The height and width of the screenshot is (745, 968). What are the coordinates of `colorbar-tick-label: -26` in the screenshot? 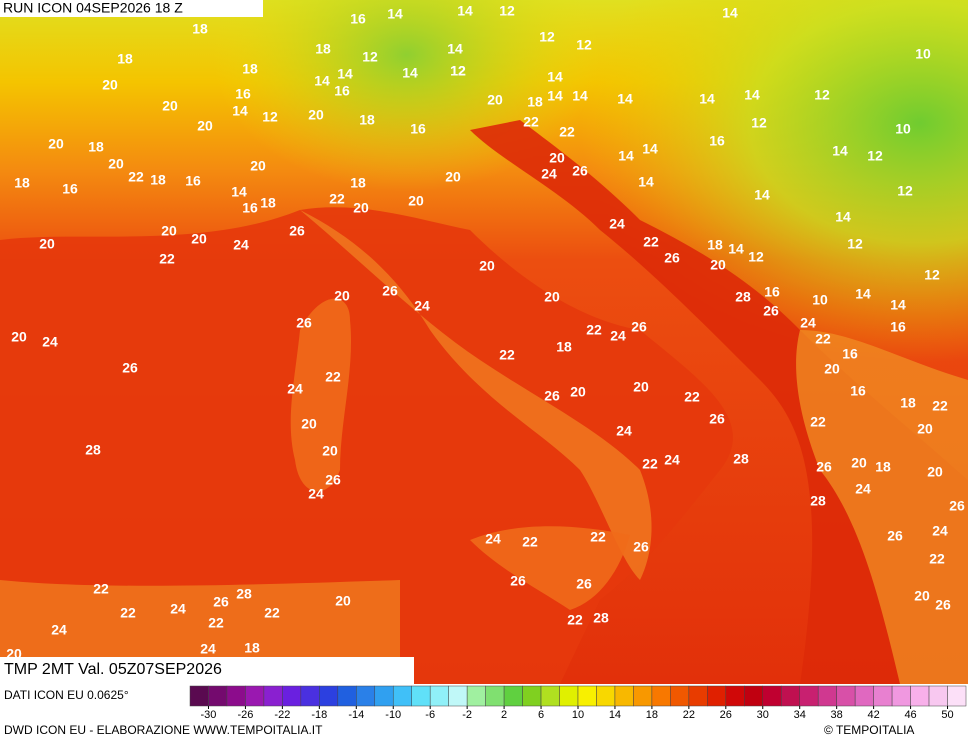 It's located at (245, 715).